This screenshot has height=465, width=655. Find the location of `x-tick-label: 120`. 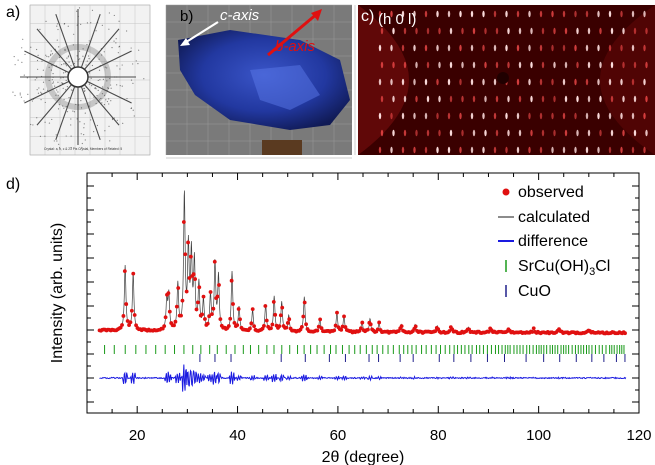

x-tick-label: 120 is located at coordinates (638, 435).